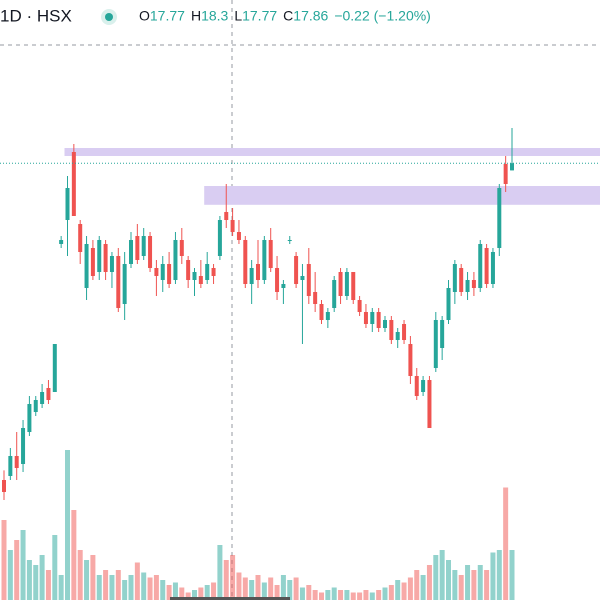 The image size is (600, 600). I want to click on zone, so click(332, 152).